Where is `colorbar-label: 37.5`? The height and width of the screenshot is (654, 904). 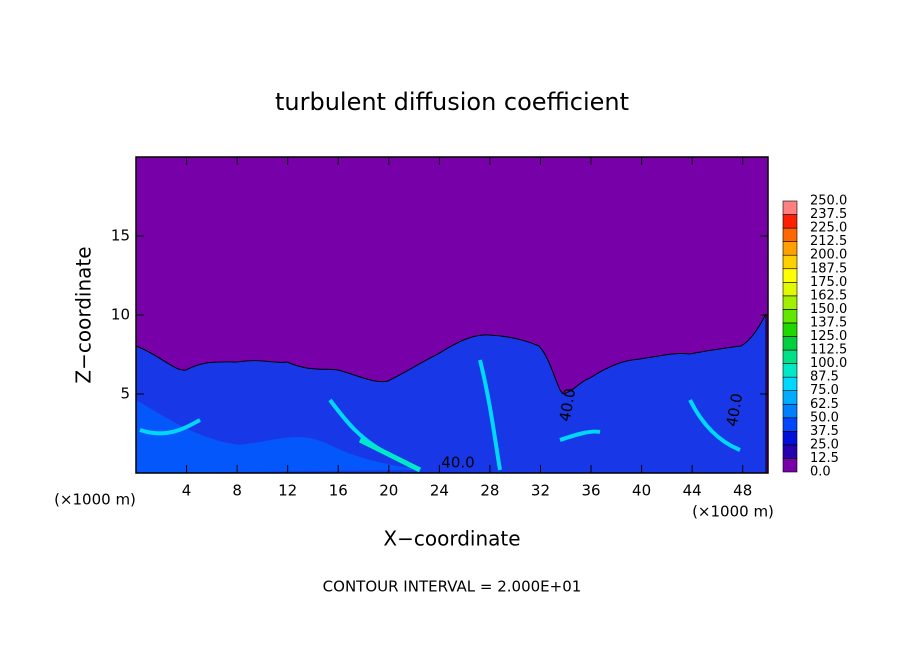 colorbar-label: 37.5 is located at coordinates (824, 431).